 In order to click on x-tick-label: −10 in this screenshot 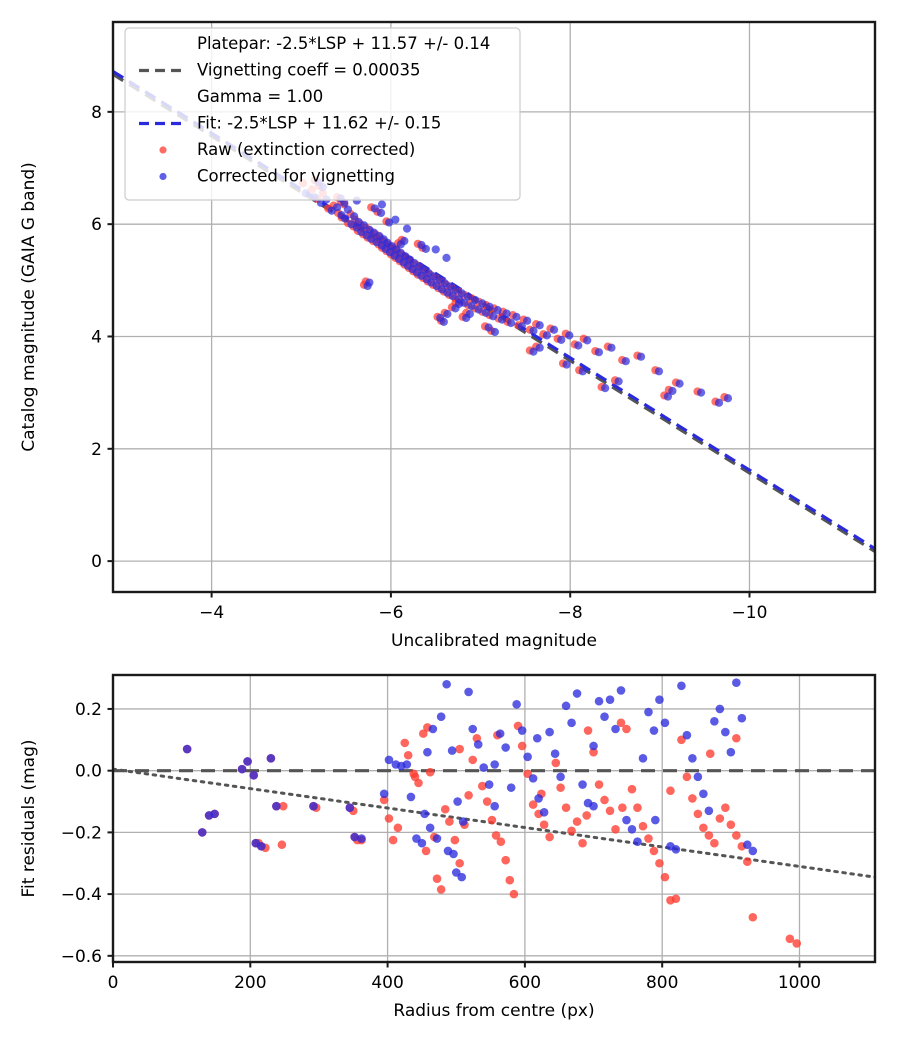, I will do `click(750, 613)`.